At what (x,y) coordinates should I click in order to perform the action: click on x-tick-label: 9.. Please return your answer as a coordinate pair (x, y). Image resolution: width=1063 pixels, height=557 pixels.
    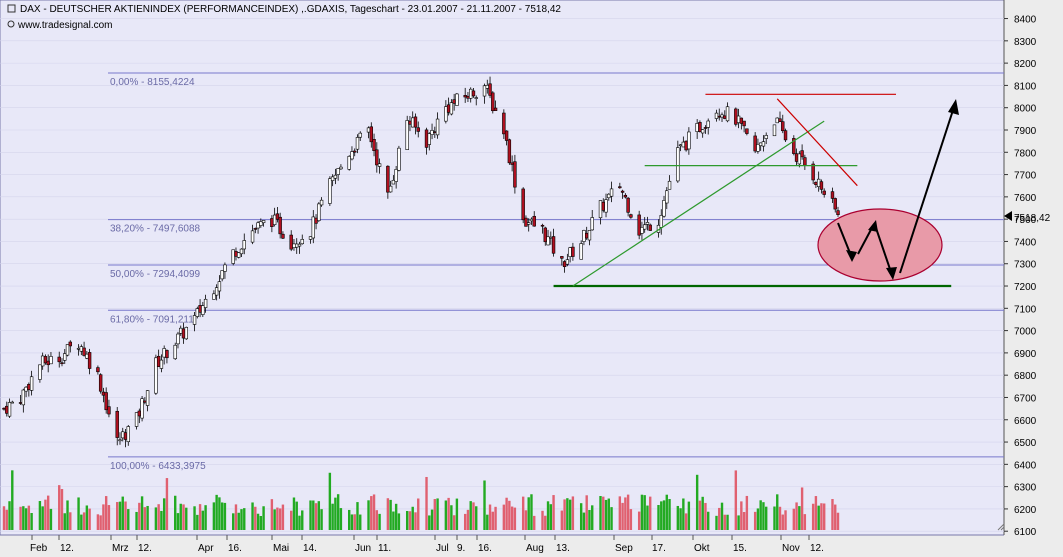
    Looking at the image, I should click on (461, 548).